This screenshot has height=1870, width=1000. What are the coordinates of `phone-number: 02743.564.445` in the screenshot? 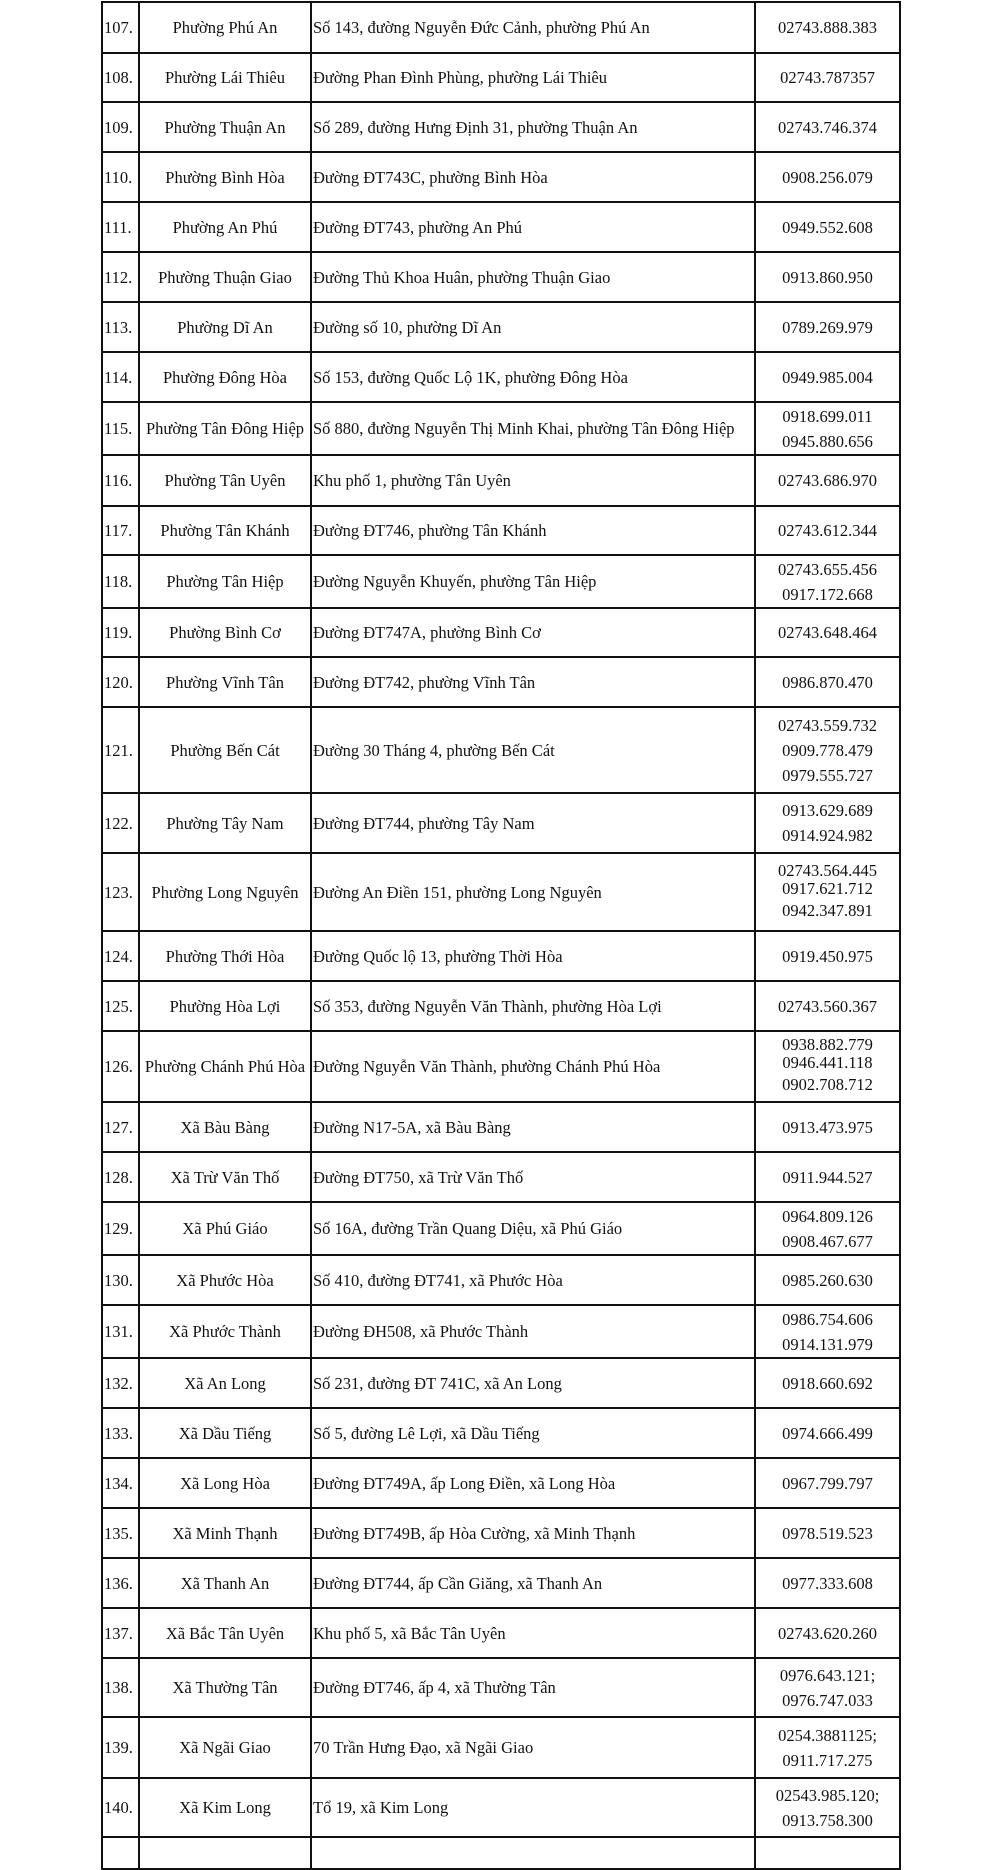 It's located at (827, 870).